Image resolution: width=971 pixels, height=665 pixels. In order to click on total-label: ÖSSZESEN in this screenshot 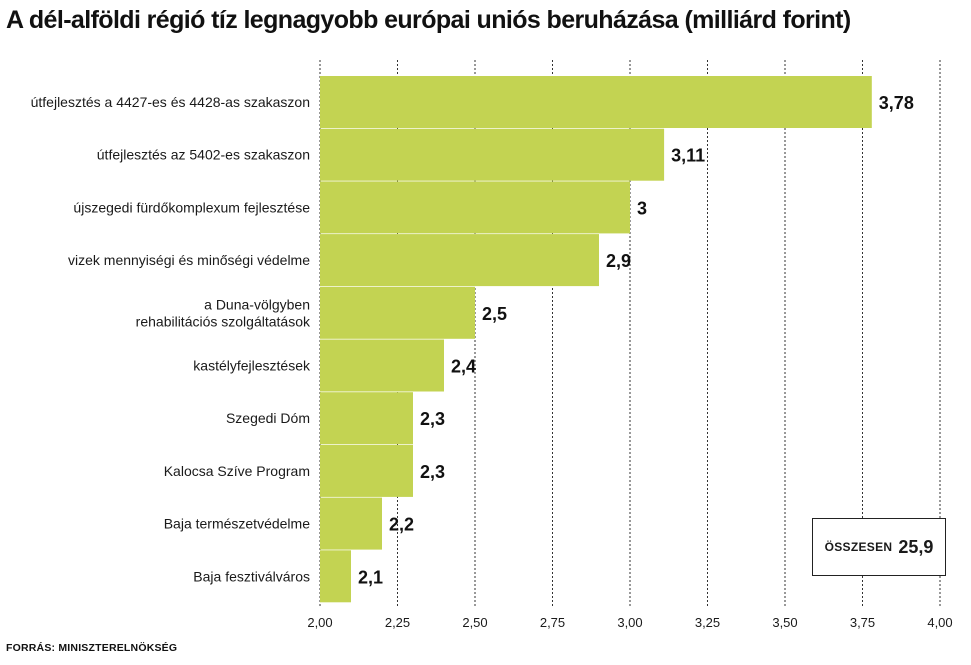, I will do `click(858, 547)`.